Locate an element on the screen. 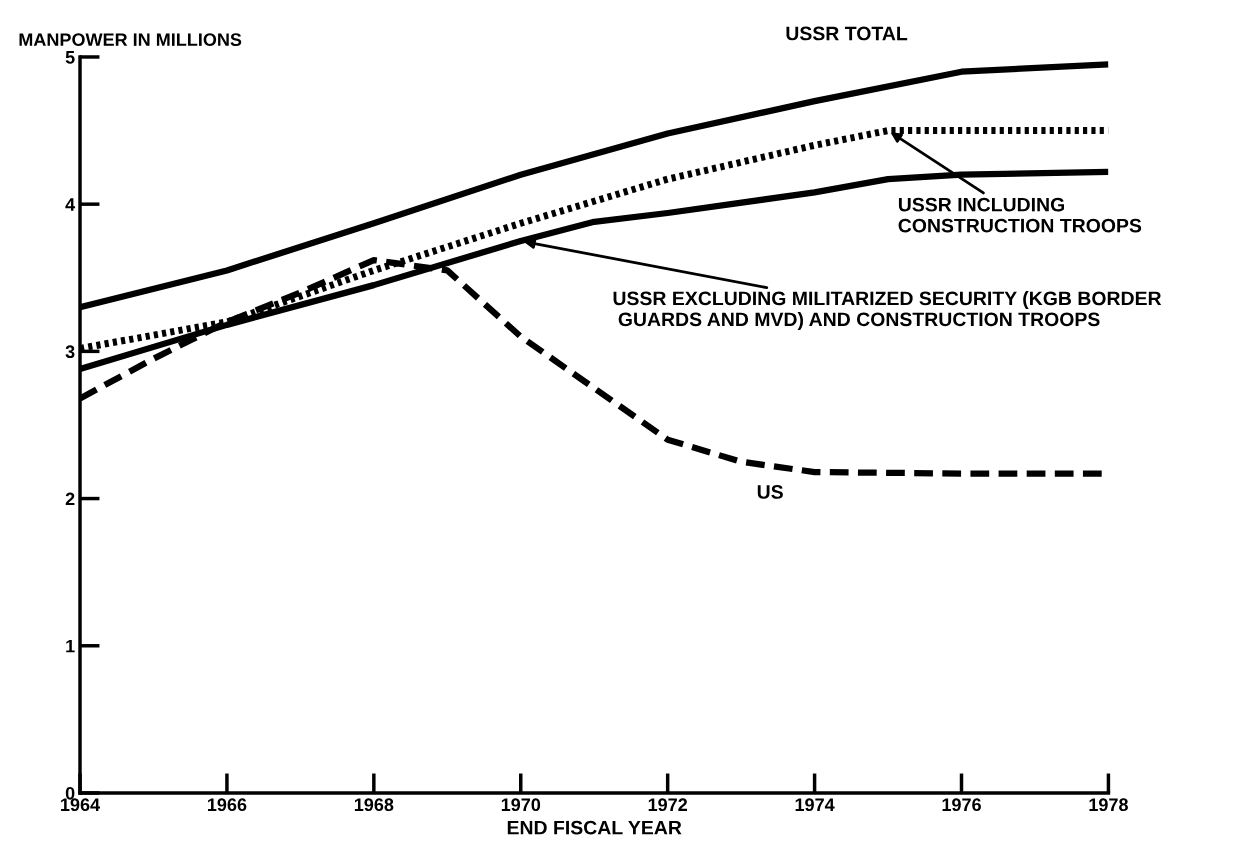 The height and width of the screenshot is (858, 1258). x-tick-label: 1978 is located at coordinates (1108, 805).